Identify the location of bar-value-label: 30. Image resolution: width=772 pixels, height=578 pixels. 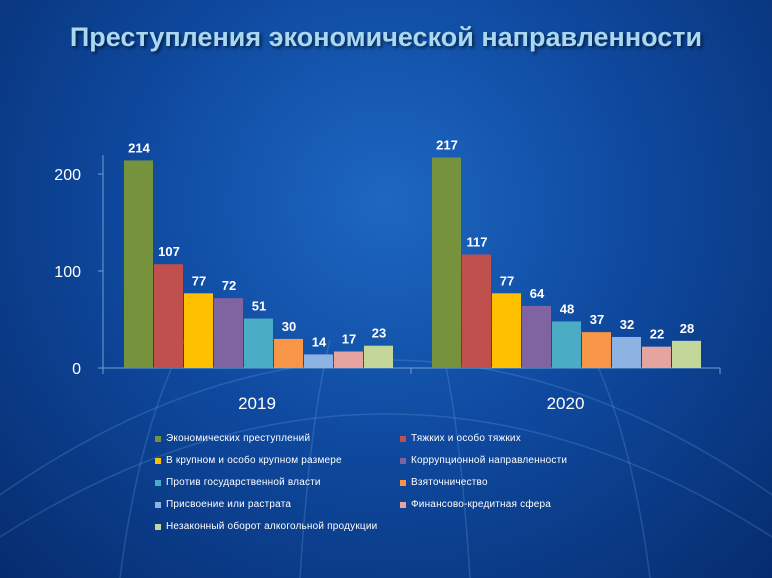
(289, 326).